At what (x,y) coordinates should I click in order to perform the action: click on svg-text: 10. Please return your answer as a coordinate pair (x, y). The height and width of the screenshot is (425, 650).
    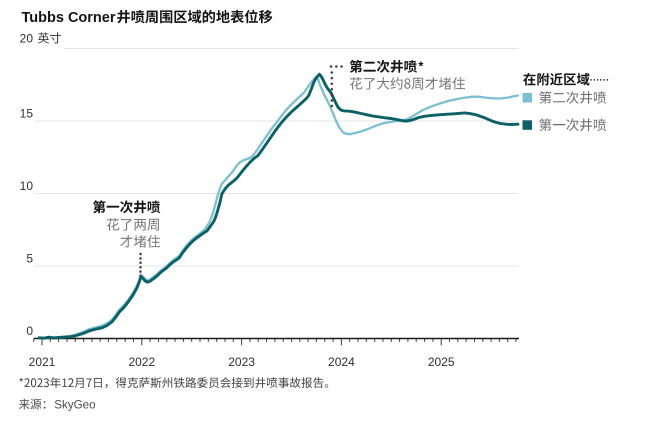
    Looking at the image, I should click on (27, 186).